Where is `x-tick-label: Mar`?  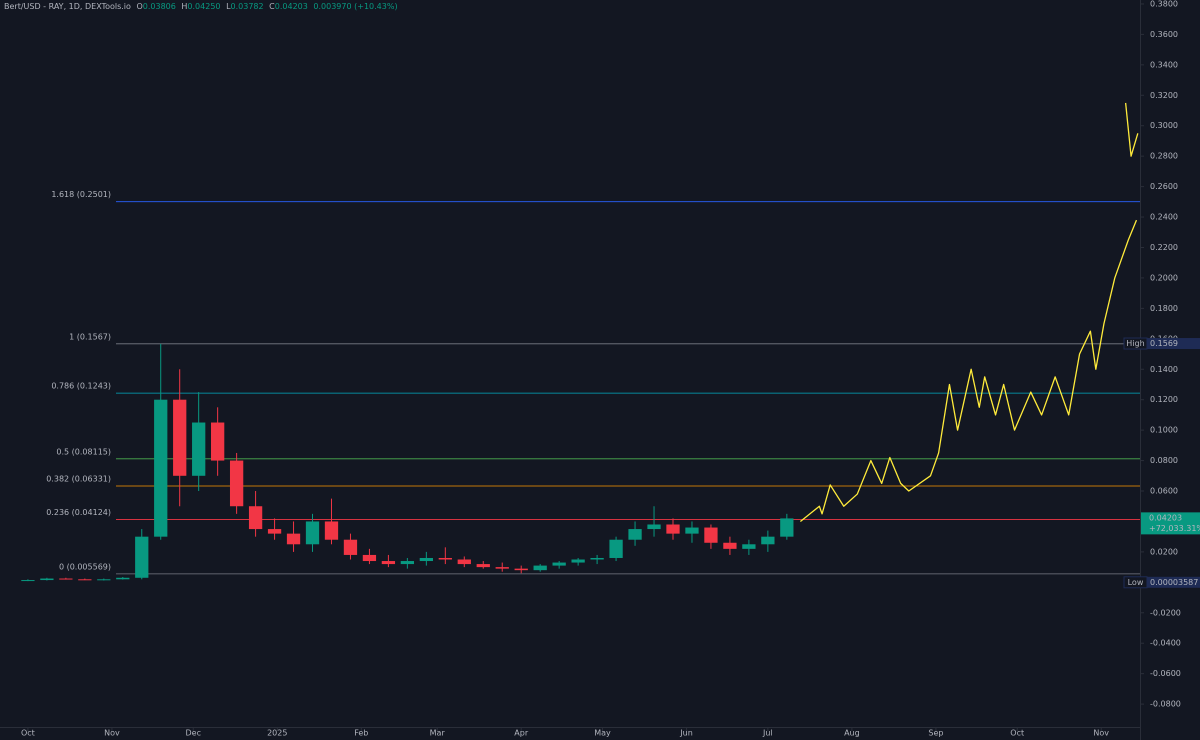
x-tick-label: Mar is located at coordinates (438, 733).